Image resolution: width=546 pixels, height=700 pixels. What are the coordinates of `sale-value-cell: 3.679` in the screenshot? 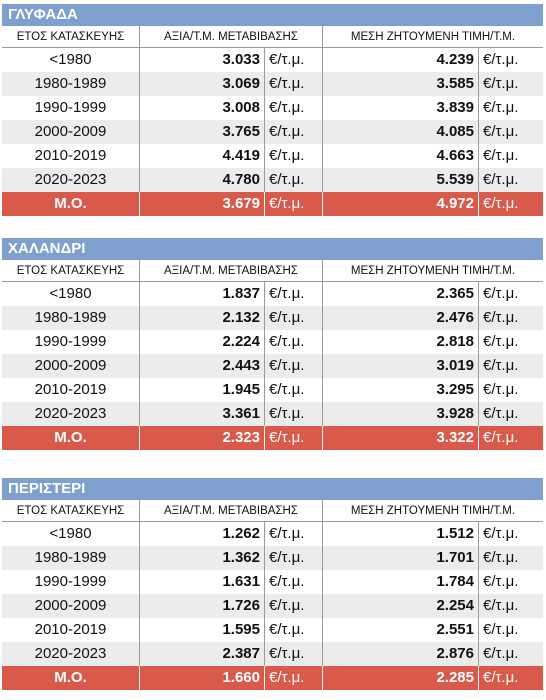 It's located at (202, 204).